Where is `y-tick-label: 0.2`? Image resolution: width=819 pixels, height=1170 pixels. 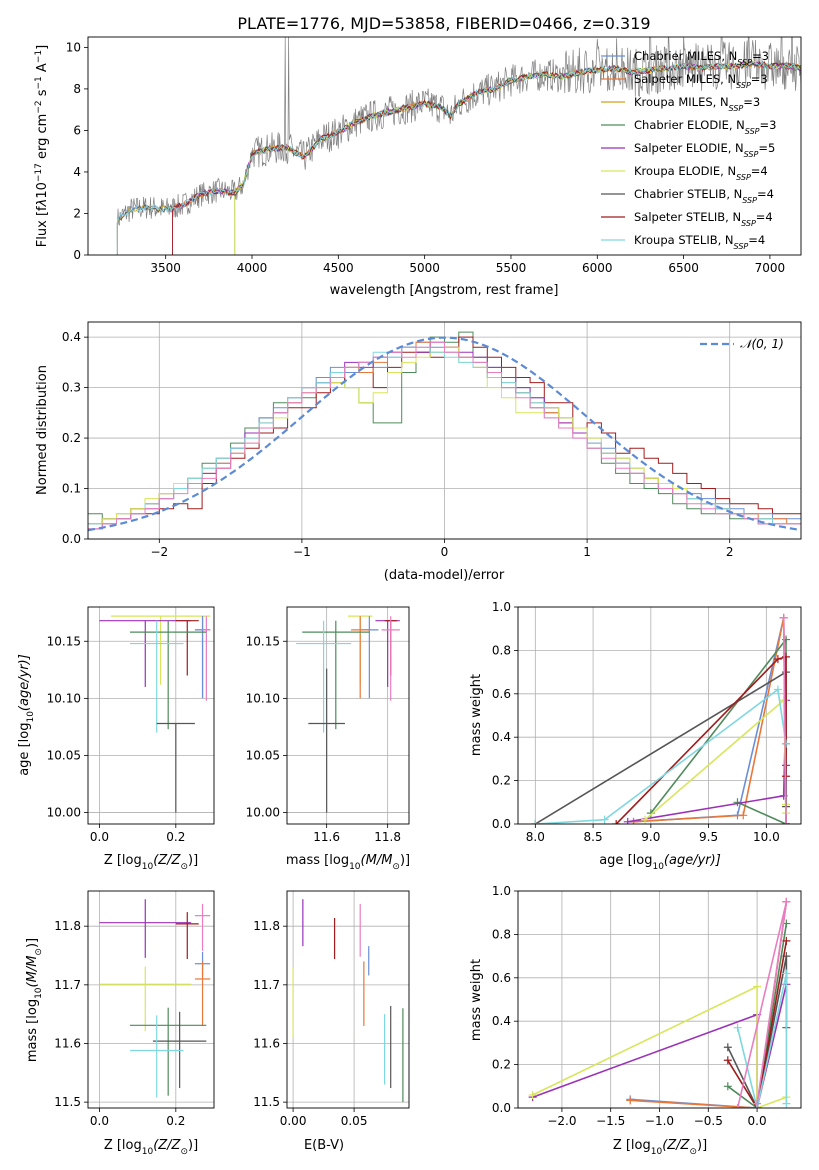
y-tick-label: 0.2 is located at coordinates (501, 1065).